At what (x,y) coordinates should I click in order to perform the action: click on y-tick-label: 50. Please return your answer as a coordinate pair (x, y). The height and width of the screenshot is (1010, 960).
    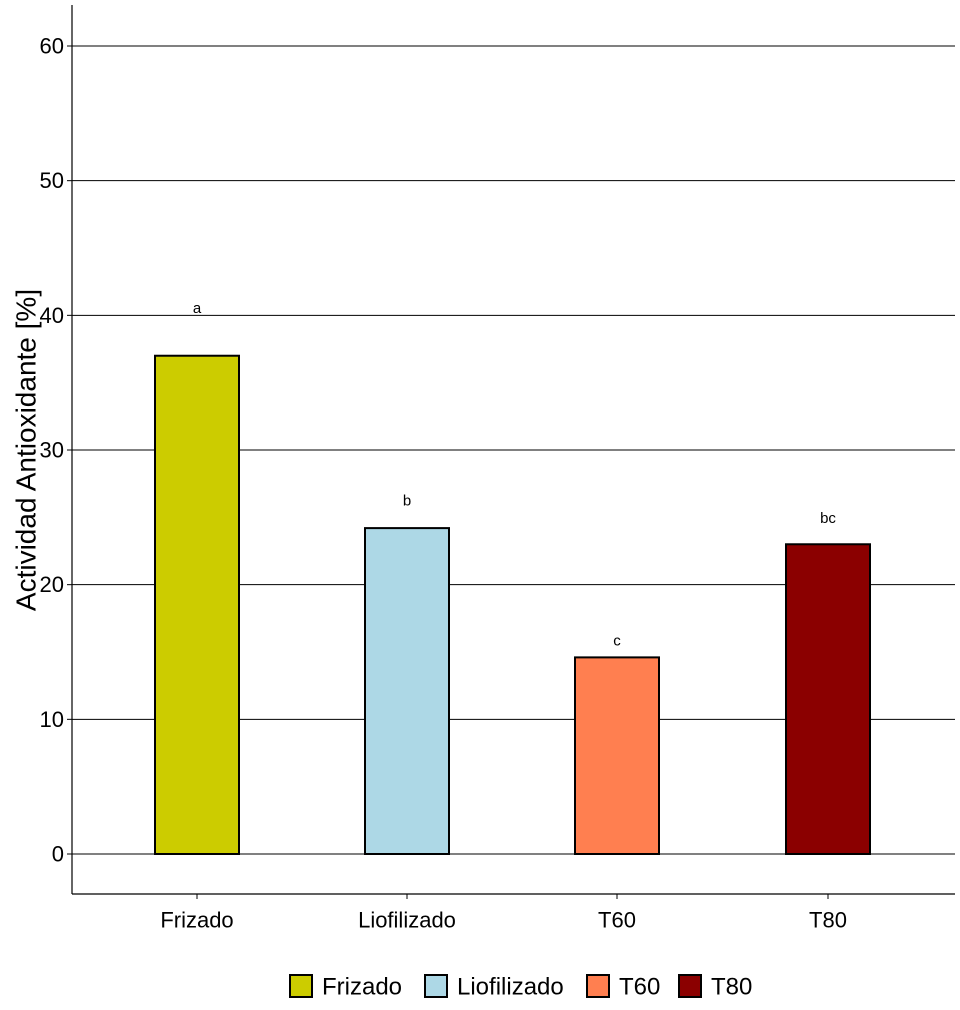
    Looking at the image, I should click on (52, 180).